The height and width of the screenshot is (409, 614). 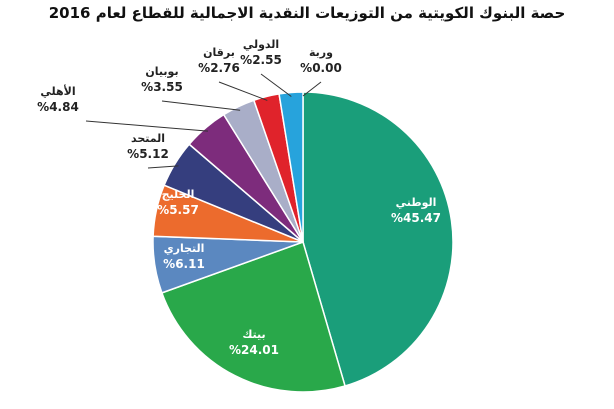 What do you see at coordinates (261, 44) in the screenshot?
I see `slice-8-name-label: الدولي` at bounding box center [261, 44].